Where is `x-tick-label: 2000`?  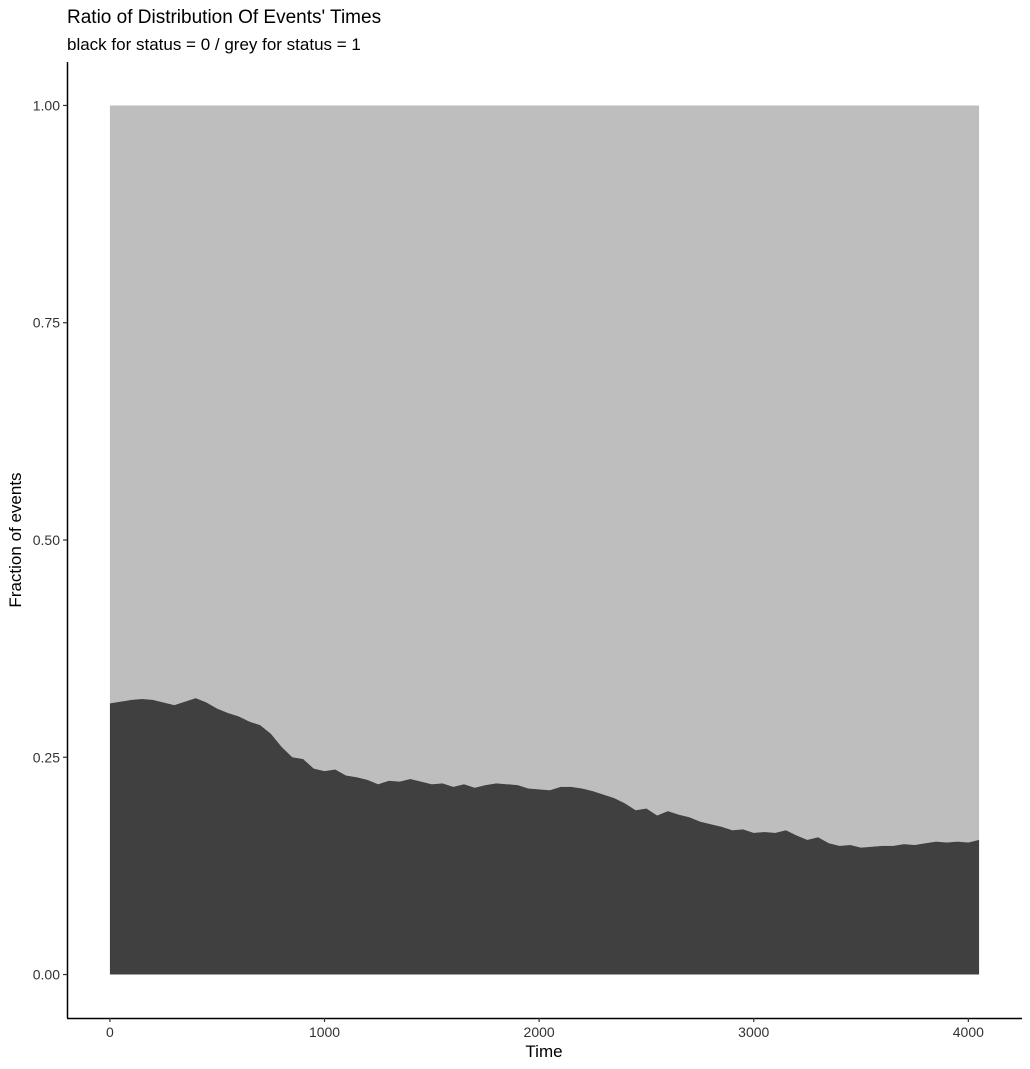
x-tick-label: 2000 is located at coordinates (539, 1032).